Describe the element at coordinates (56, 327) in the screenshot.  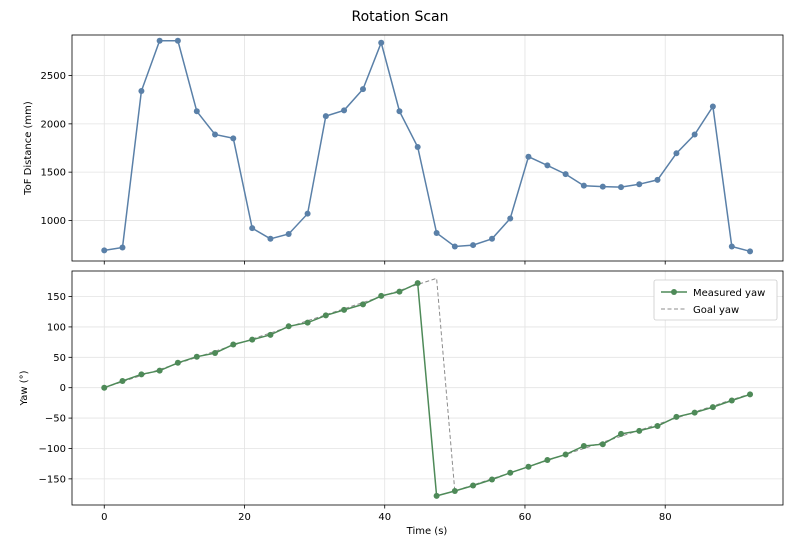
I see `yaw-y-tick-label: 100` at that location.